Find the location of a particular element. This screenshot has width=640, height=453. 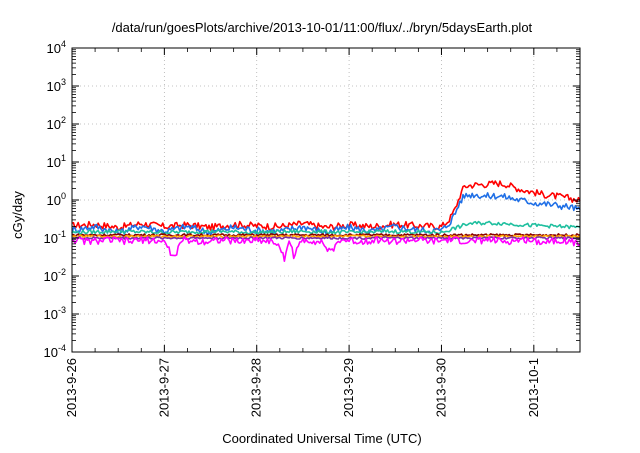

series-line-teal is located at coordinates (326, 228).